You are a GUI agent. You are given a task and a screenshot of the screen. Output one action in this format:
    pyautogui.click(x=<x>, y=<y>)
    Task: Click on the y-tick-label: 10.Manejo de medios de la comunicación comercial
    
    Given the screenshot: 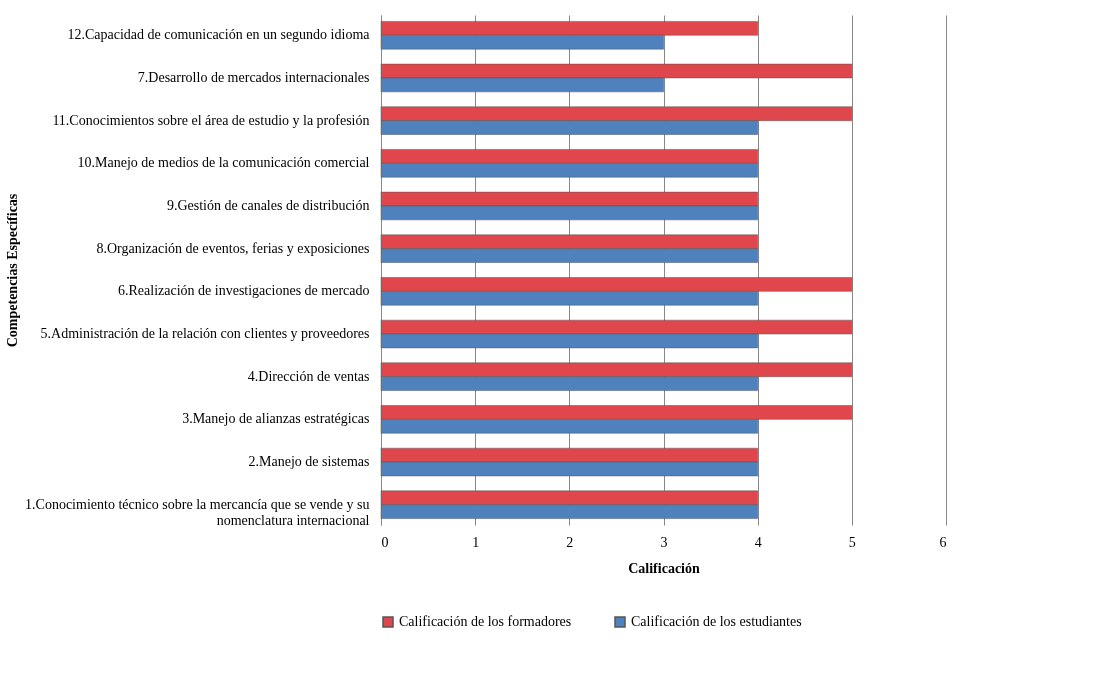 What is the action you would take?
    pyautogui.click(x=223, y=163)
    